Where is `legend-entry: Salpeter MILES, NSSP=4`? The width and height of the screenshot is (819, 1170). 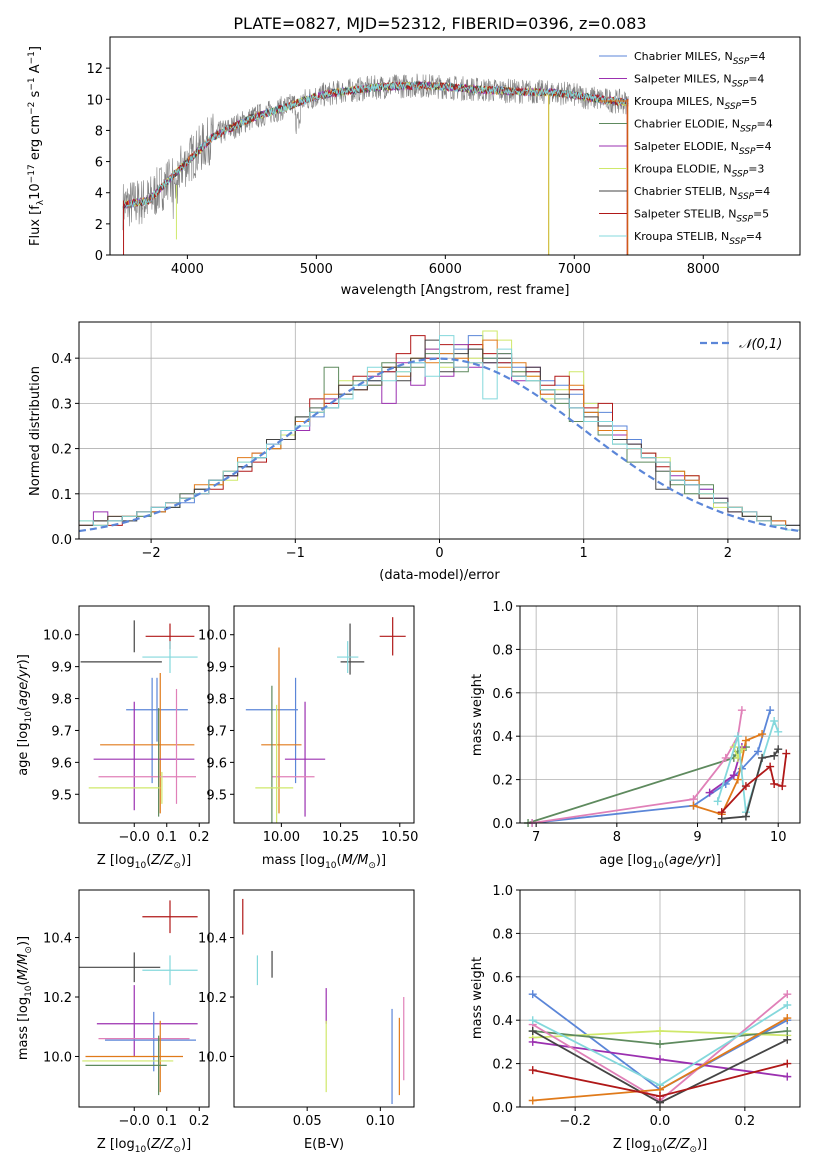
legend-entry: Salpeter MILES, NSSP=4 is located at coordinates (699, 81).